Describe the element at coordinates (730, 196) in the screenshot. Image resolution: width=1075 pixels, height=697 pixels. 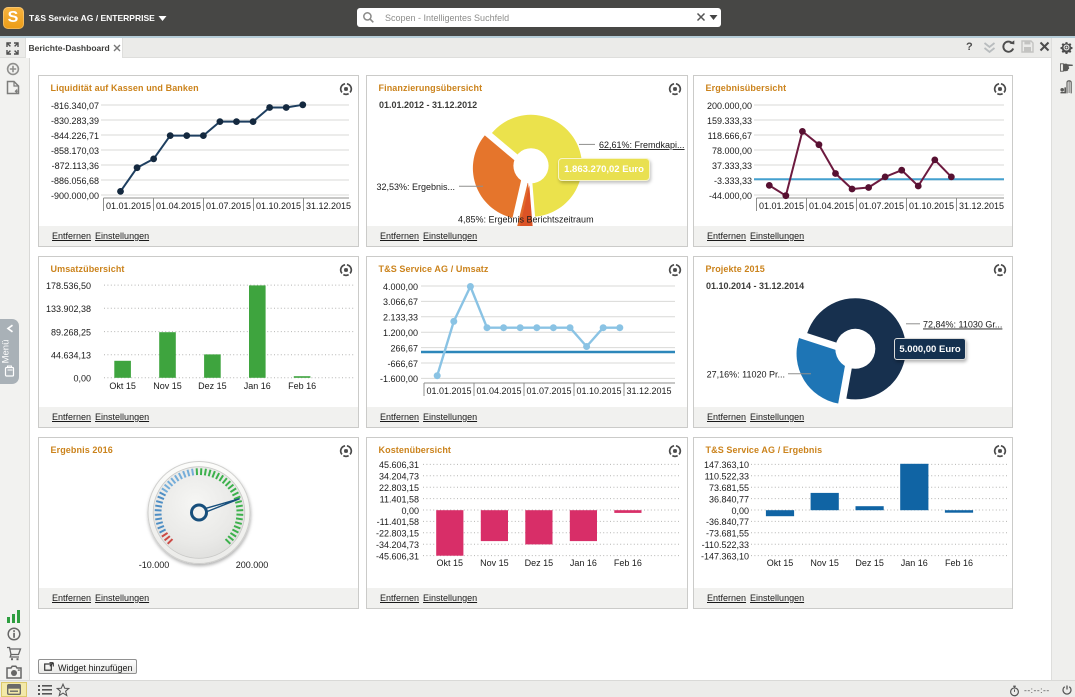
I see `svg-text: -44.000,00` at that location.